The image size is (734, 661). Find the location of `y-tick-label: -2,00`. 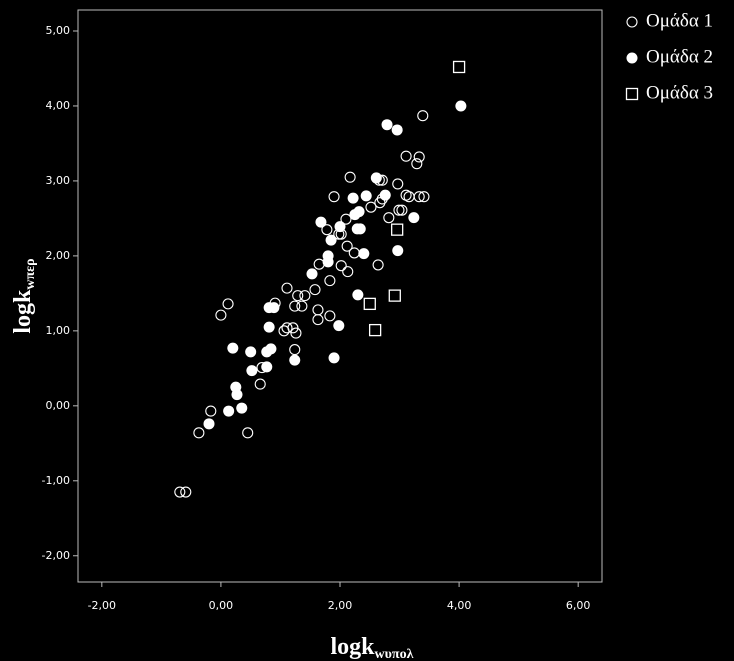

y-tick-label: -2,00 is located at coordinates (56, 555).